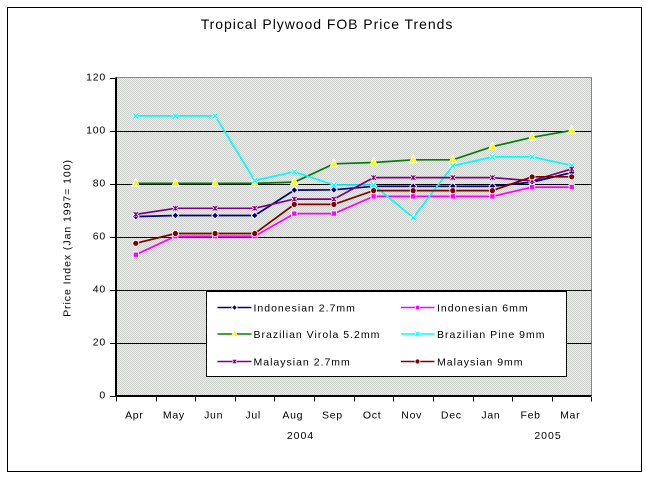 The image size is (646, 480). What do you see at coordinates (530, 416) in the screenshot?
I see `svg-text: Feb` at bounding box center [530, 416].